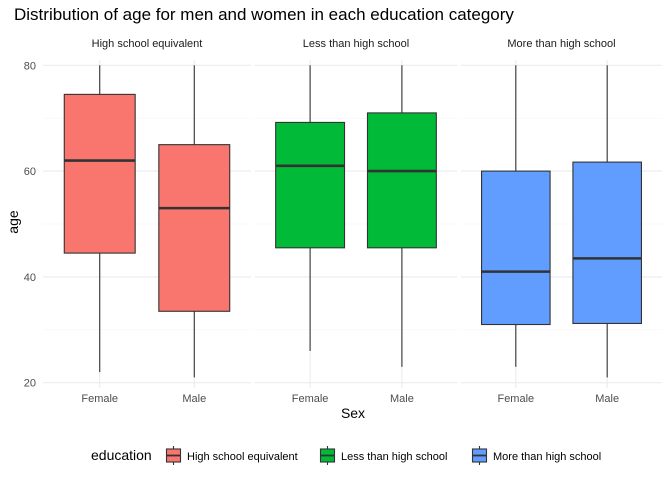  What do you see at coordinates (30, 384) in the screenshot?
I see `y-tick-label: 20` at bounding box center [30, 384].